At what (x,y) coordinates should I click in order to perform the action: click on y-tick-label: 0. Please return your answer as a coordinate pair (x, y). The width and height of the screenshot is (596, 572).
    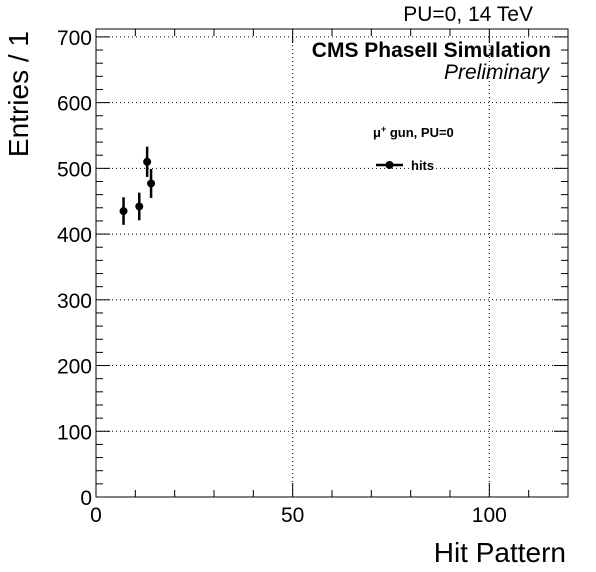
    Looking at the image, I should click on (86, 498).